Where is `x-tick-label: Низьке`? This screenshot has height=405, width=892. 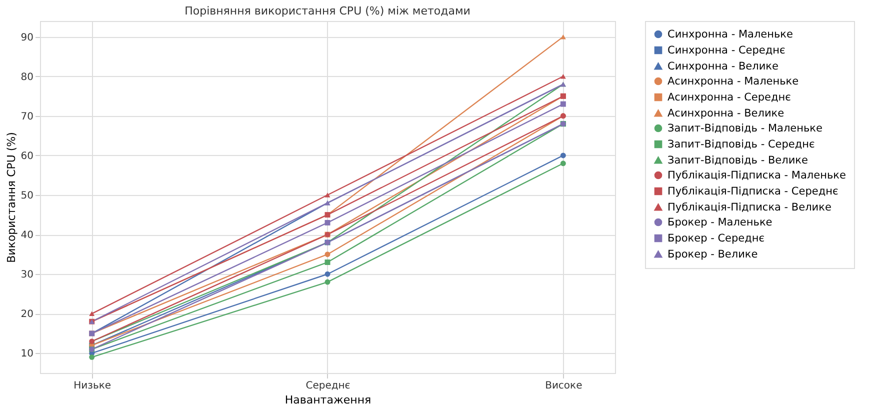
x-tick-label: Низьке is located at coordinates (93, 386).